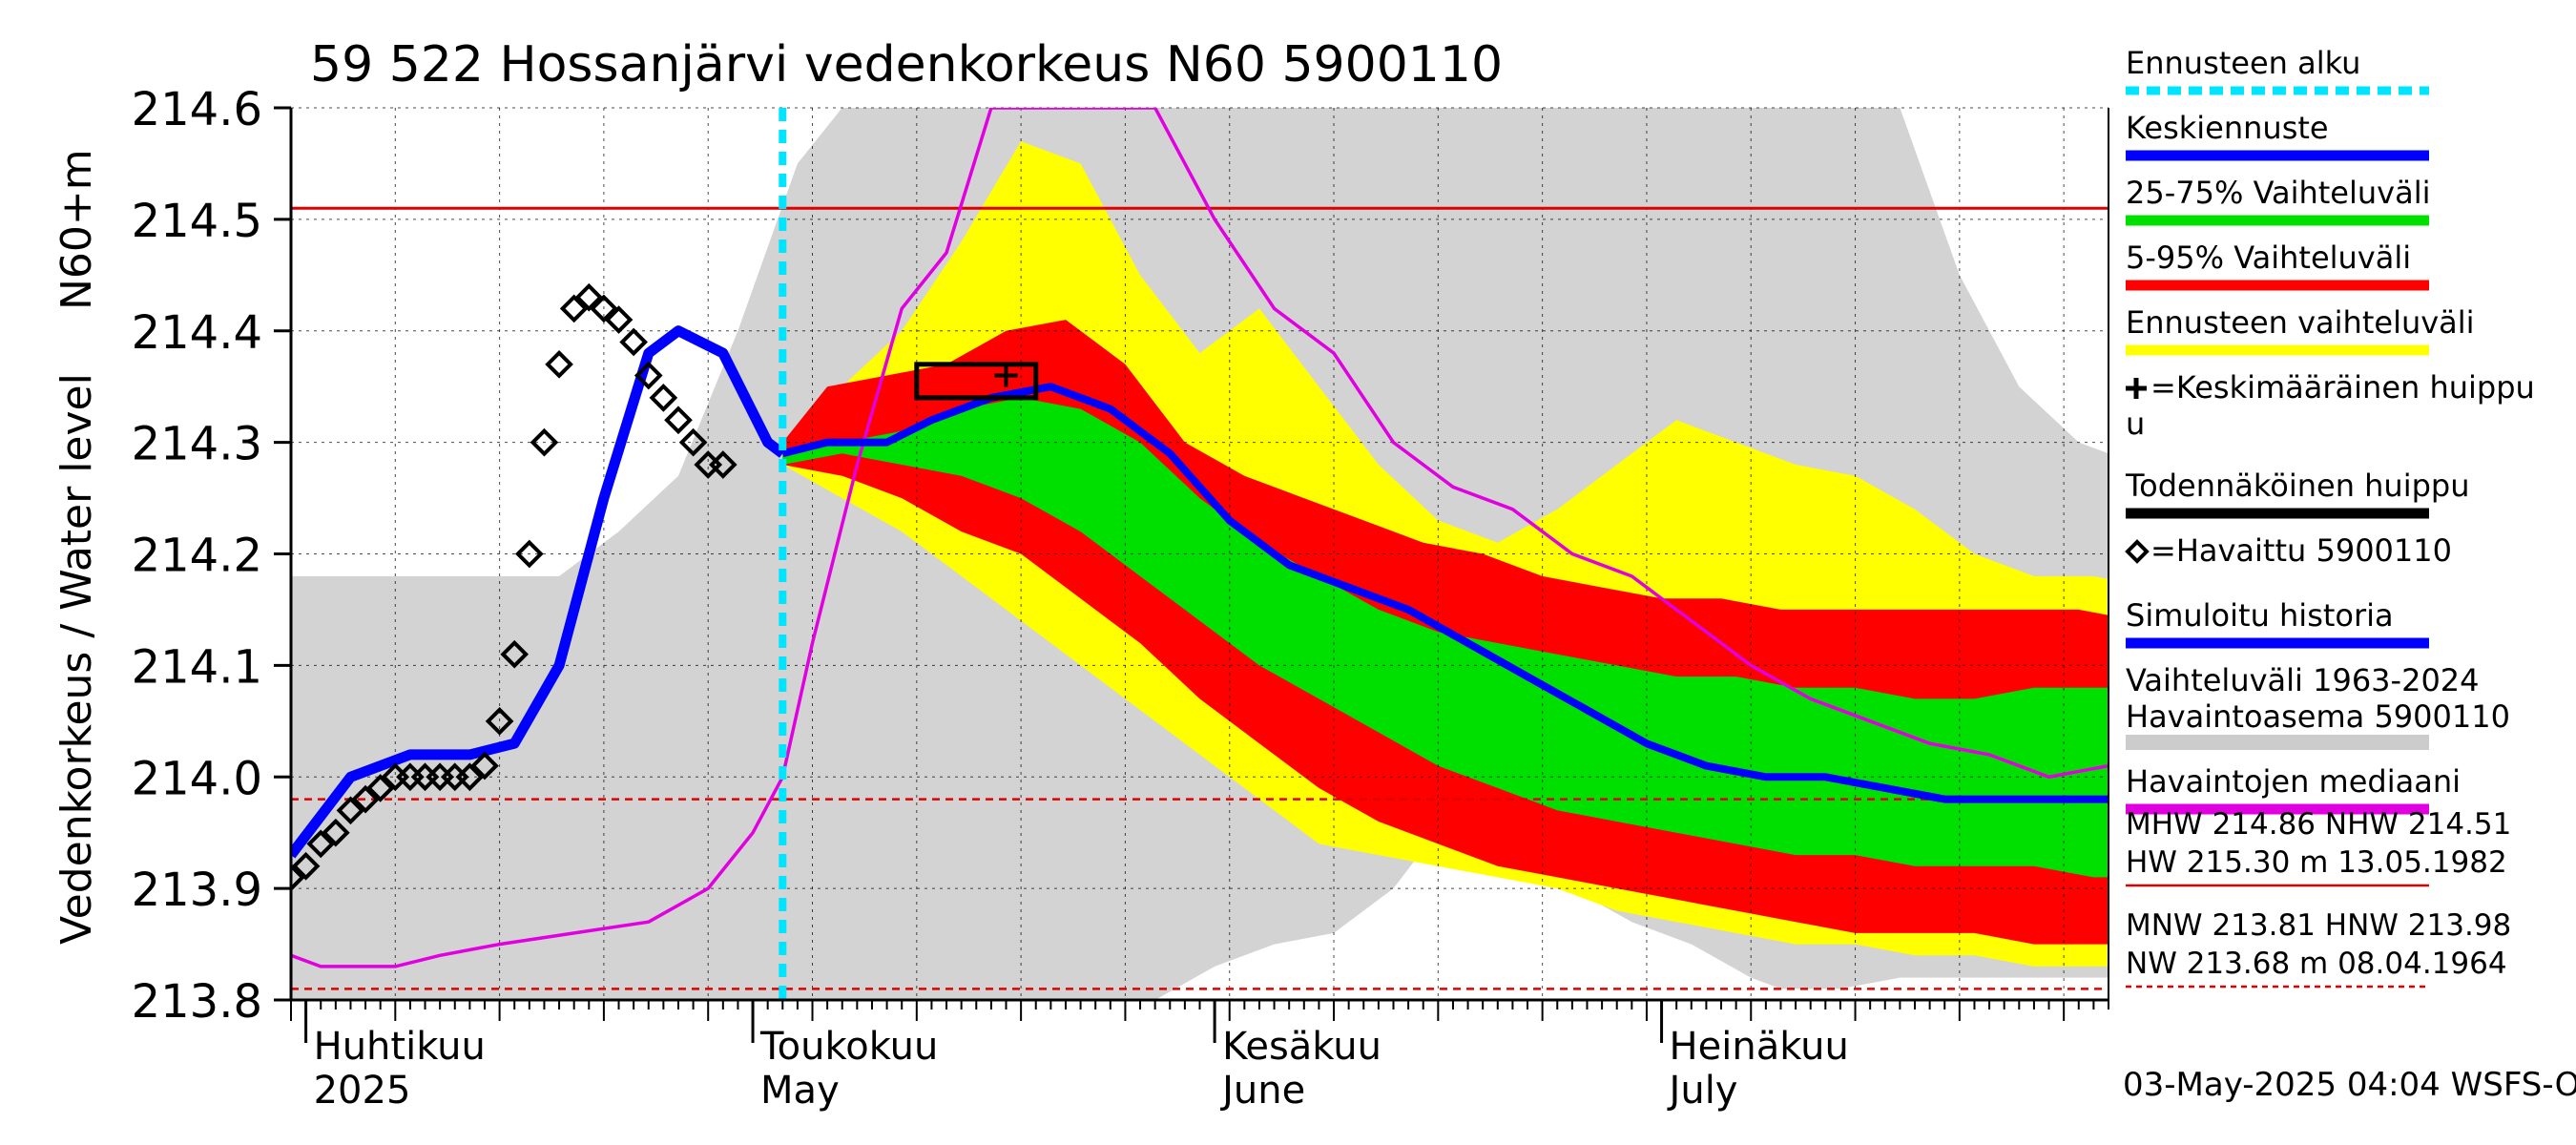  What do you see at coordinates (362, 1091) in the screenshot?
I see `month-label-en-0: 2025` at bounding box center [362, 1091].